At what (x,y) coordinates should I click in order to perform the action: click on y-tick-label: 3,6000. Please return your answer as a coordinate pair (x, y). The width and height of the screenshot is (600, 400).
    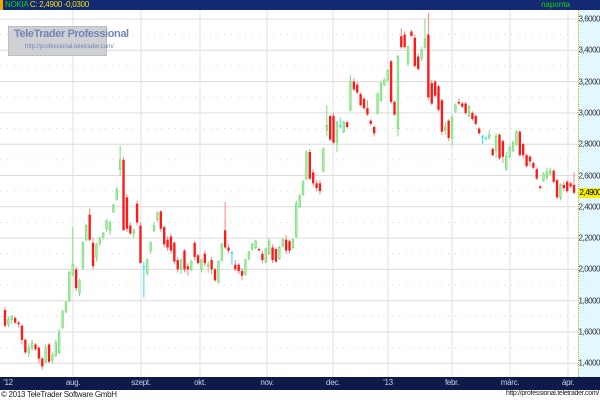
    Looking at the image, I should click on (589, 19).